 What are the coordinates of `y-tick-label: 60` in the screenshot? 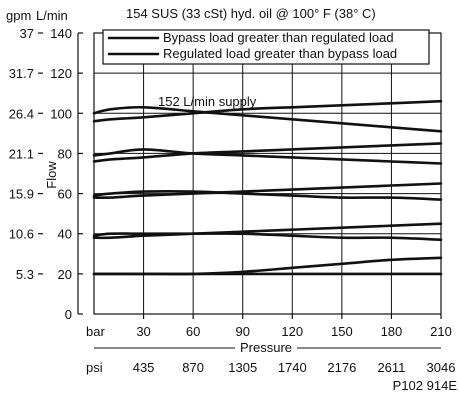 It's located at (65, 194).